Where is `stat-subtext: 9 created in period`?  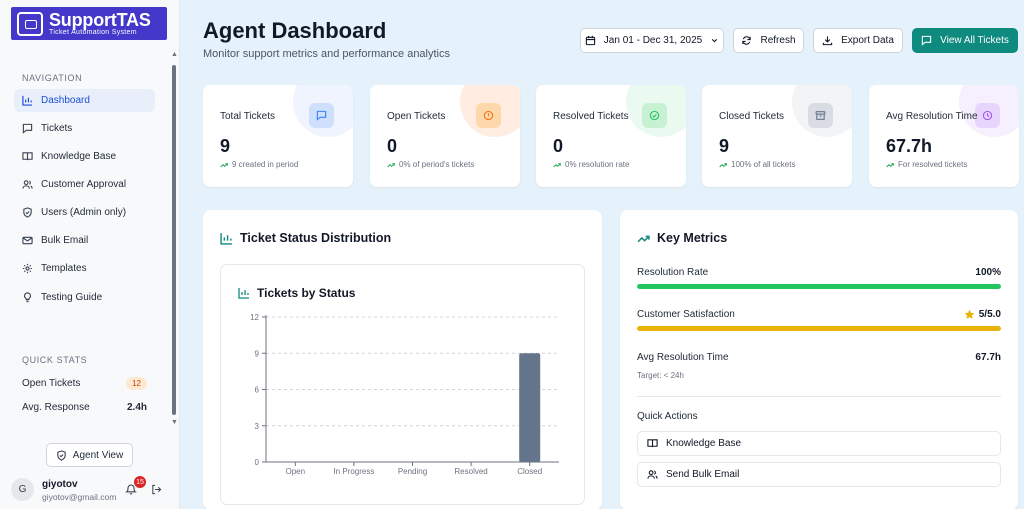 stat-subtext: 9 created in period is located at coordinates (259, 164).